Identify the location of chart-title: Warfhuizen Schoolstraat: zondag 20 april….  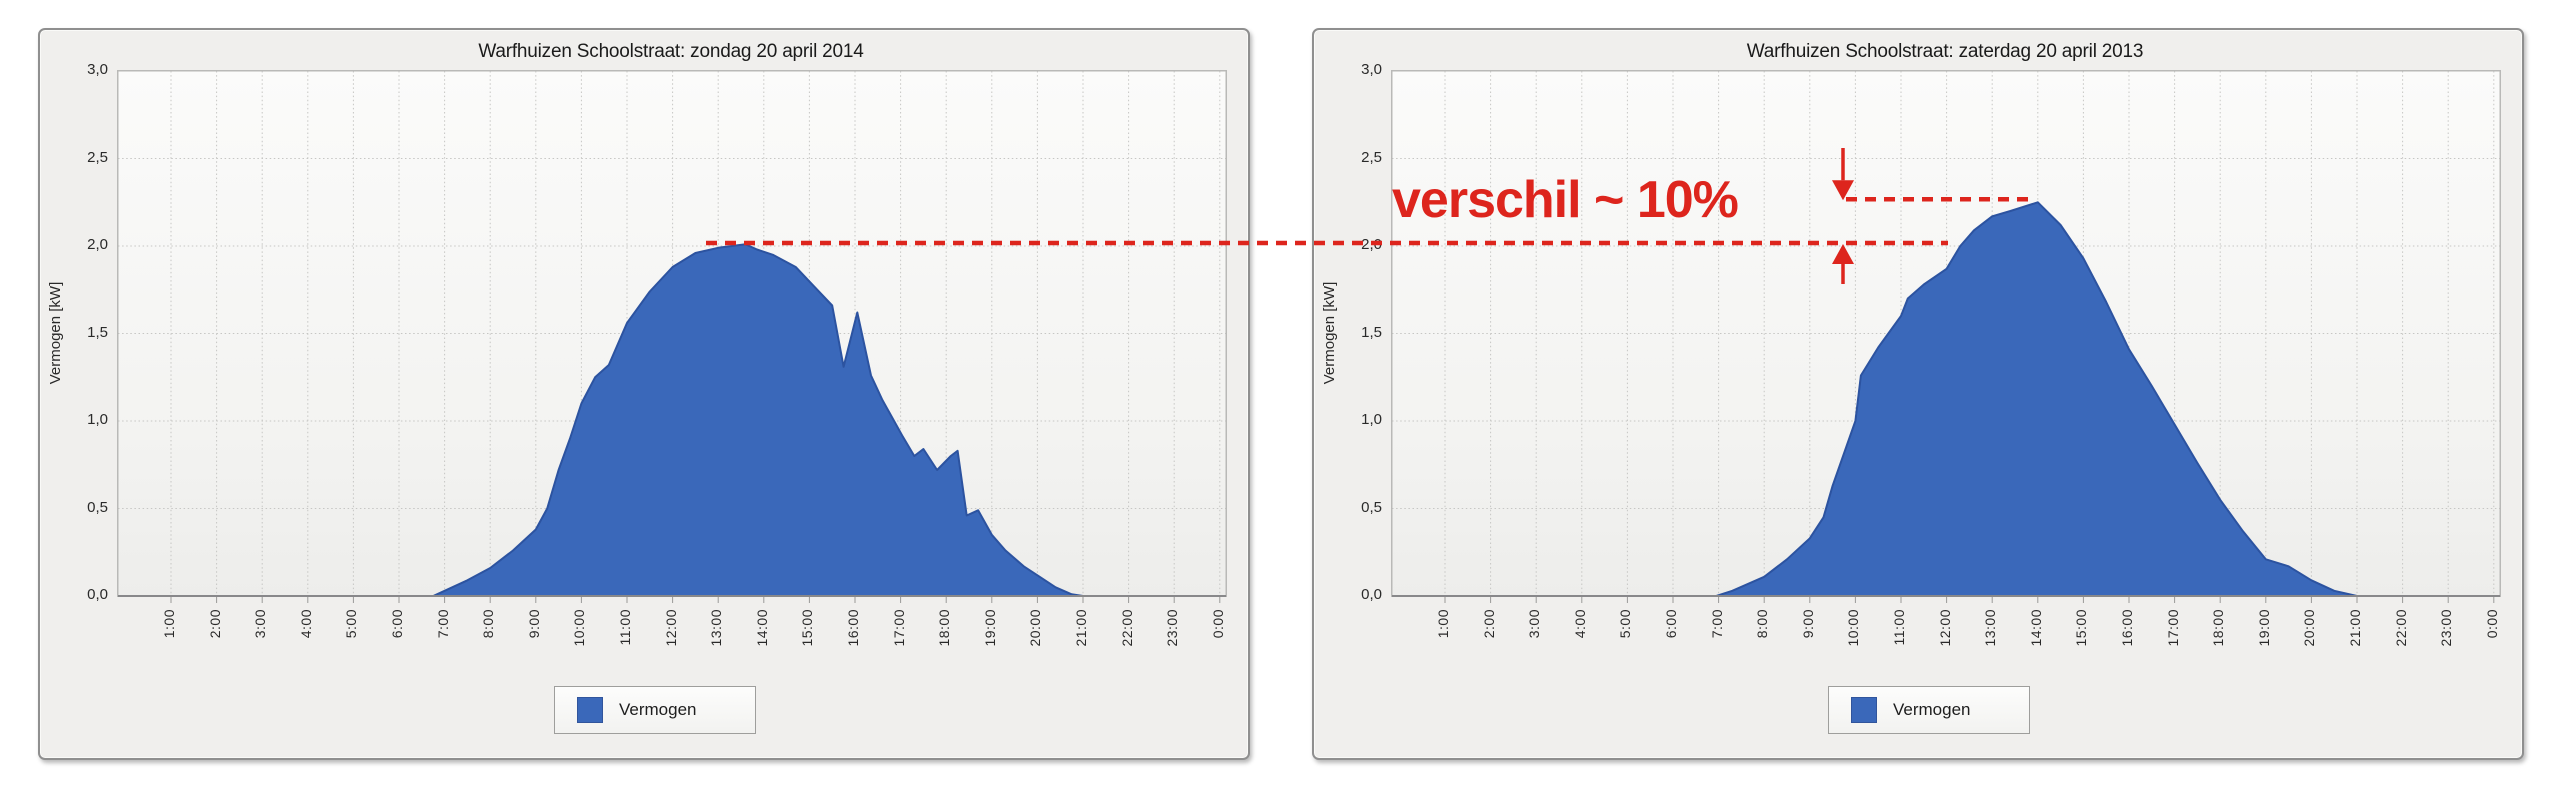
(671, 51).